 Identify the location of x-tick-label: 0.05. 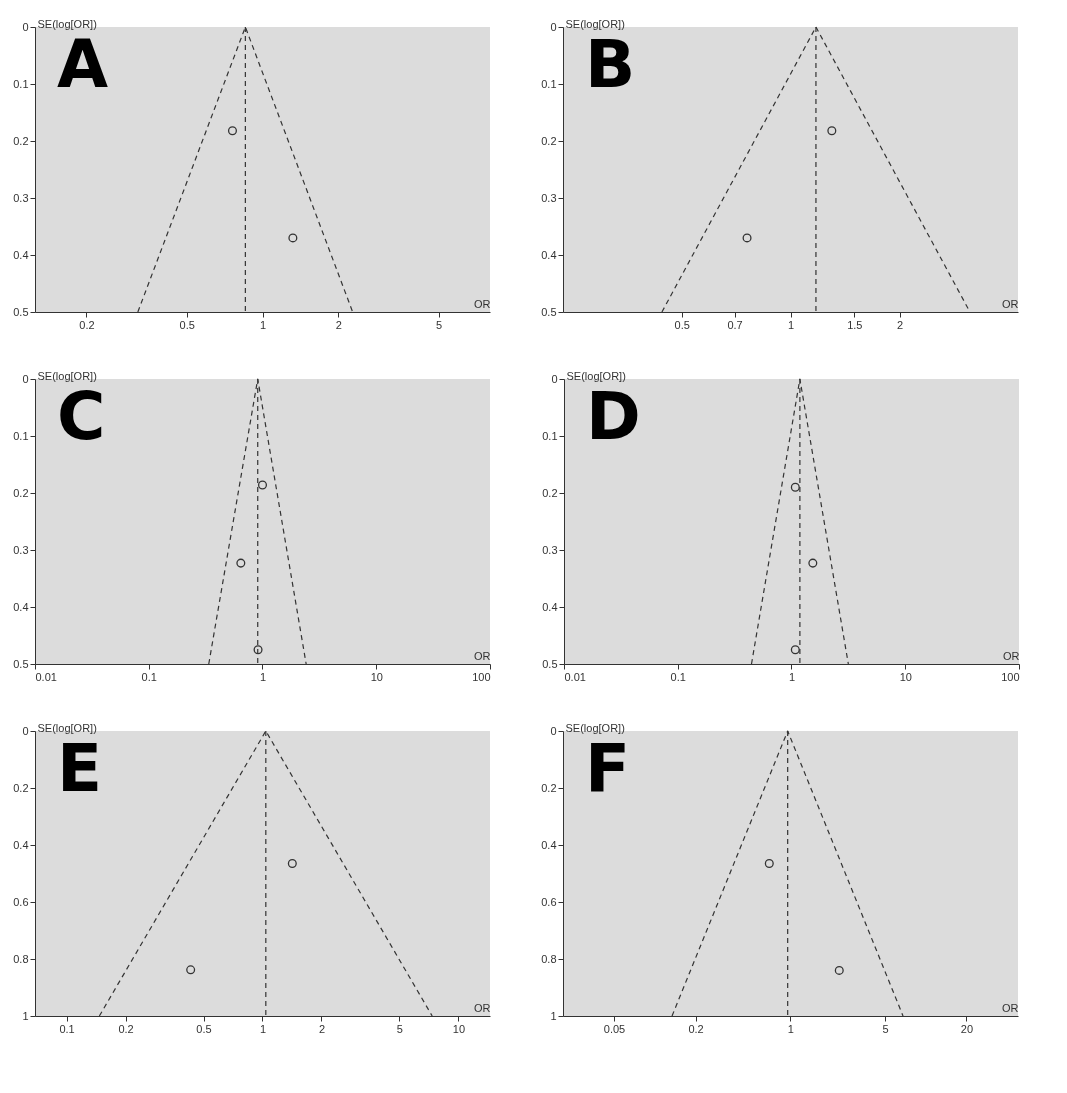
(614, 1028).